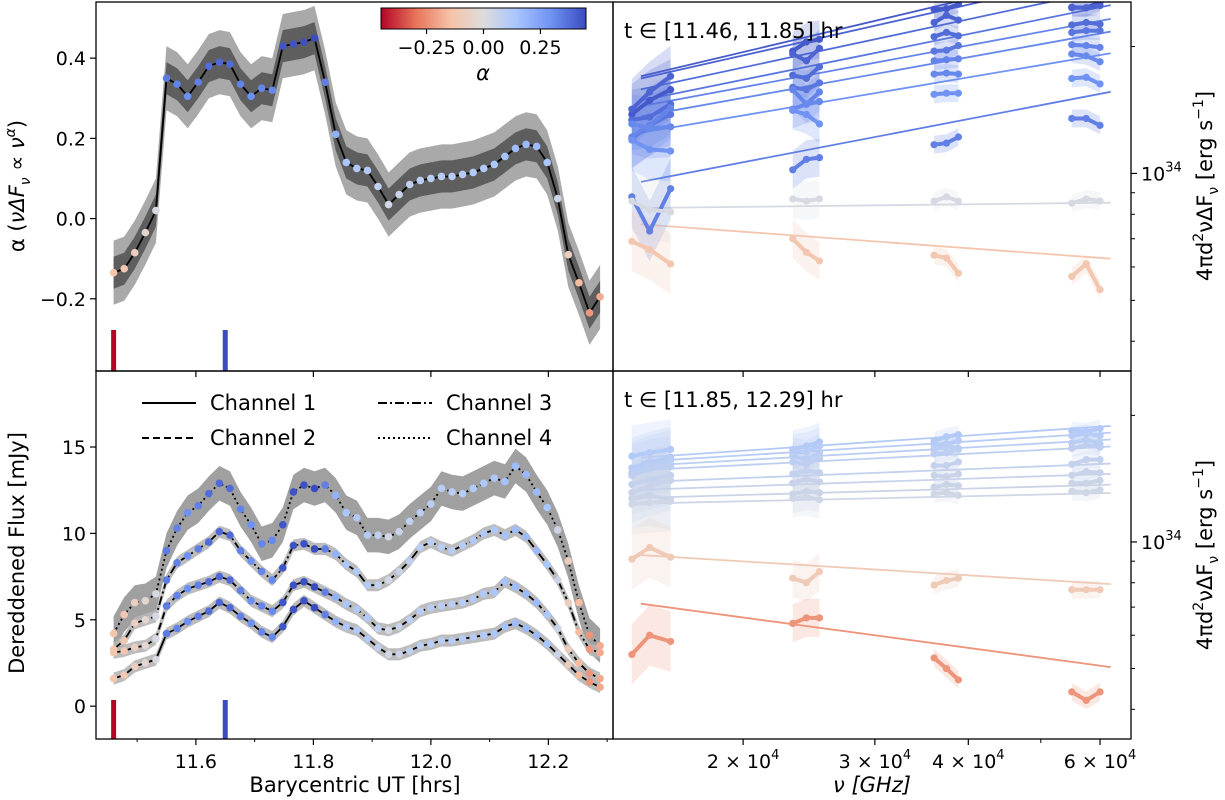 The height and width of the screenshot is (800, 1225). Describe the element at coordinates (1153, 543) in the screenshot. I see `late-lum-ytick-label-base: 10` at that location.